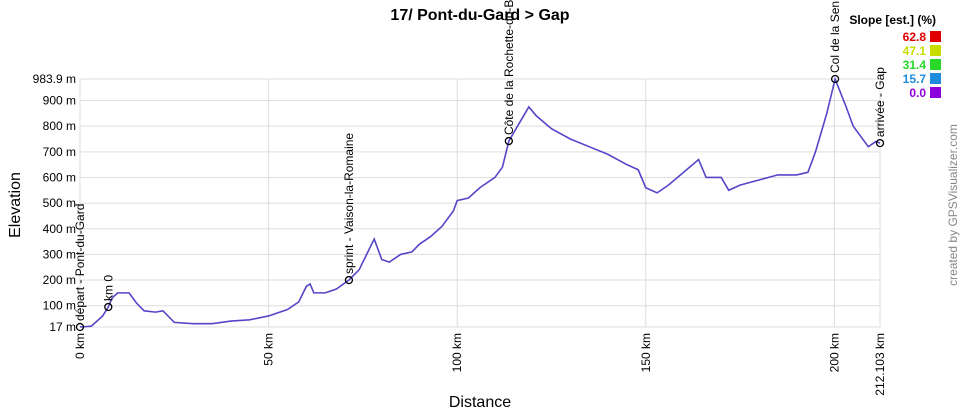 This screenshot has height=410, width=960. What do you see at coordinates (349, 203) in the screenshot?
I see `waypoint-label: sprint - Vaison-la-Romaine` at bounding box center [349, 203].